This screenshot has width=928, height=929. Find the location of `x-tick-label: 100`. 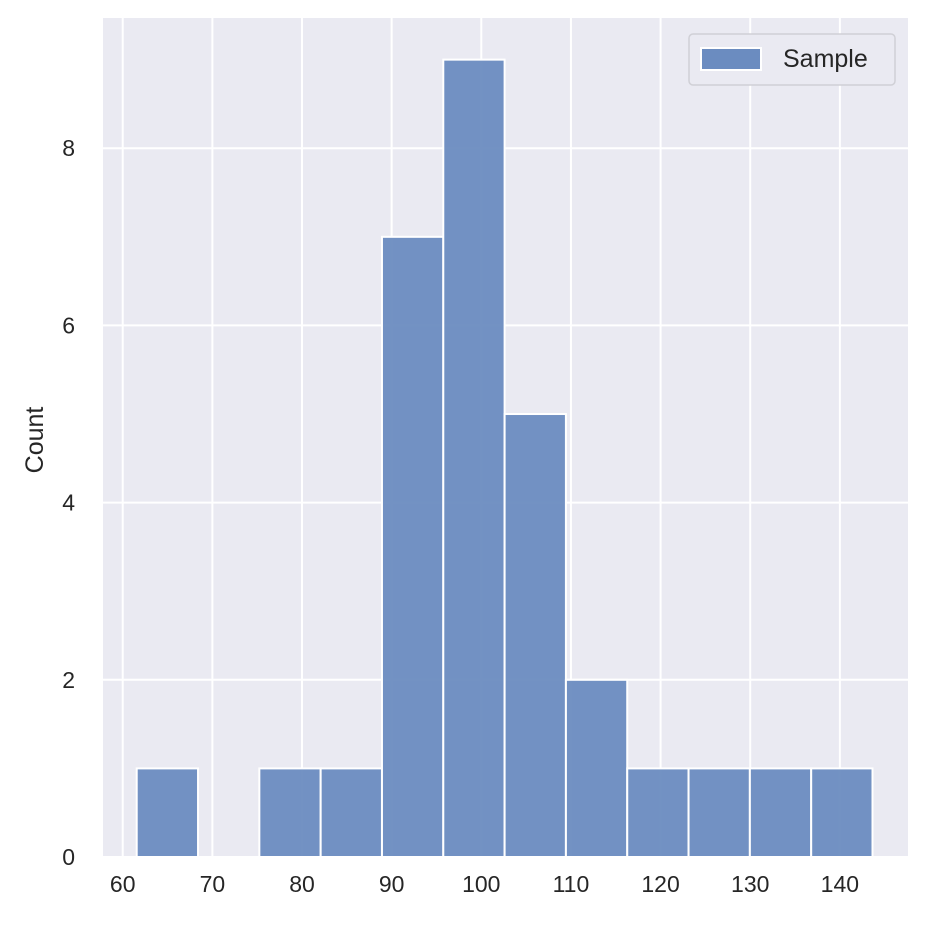

x-tick-label: 100 is located at coordinates (481, 884).